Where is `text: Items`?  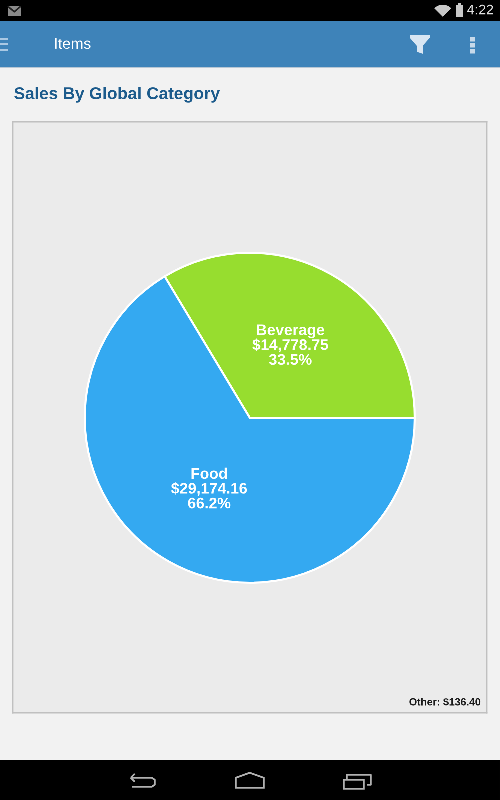 text: Items is located at coordinates (73, 44).